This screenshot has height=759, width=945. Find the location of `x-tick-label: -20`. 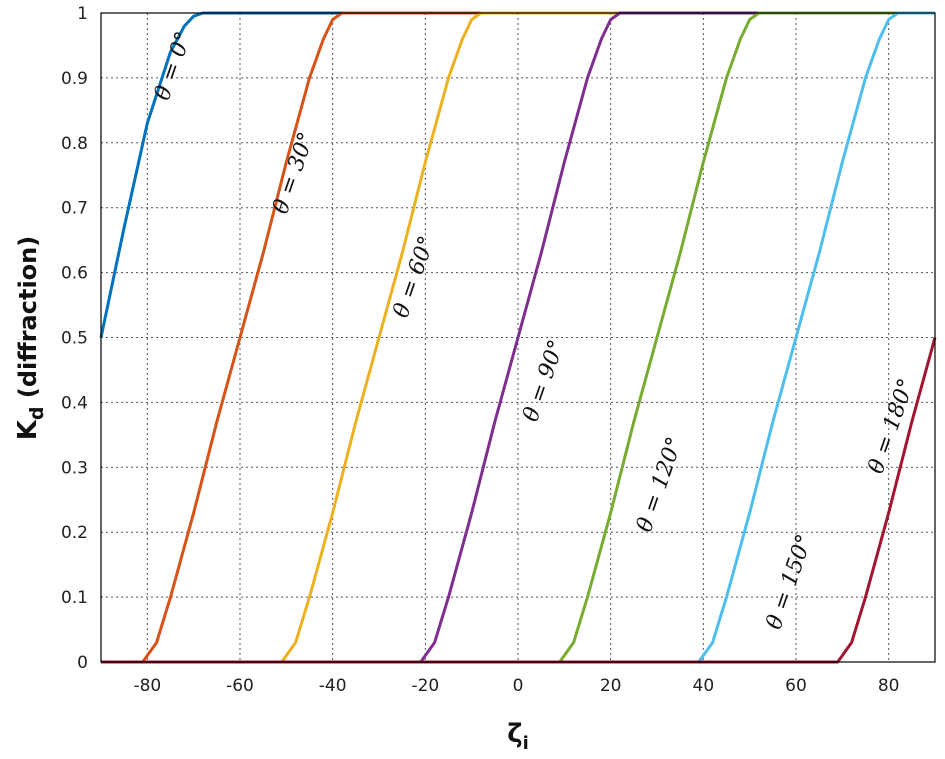

x-tick-label: -20 is located at coordinates (425, 686).